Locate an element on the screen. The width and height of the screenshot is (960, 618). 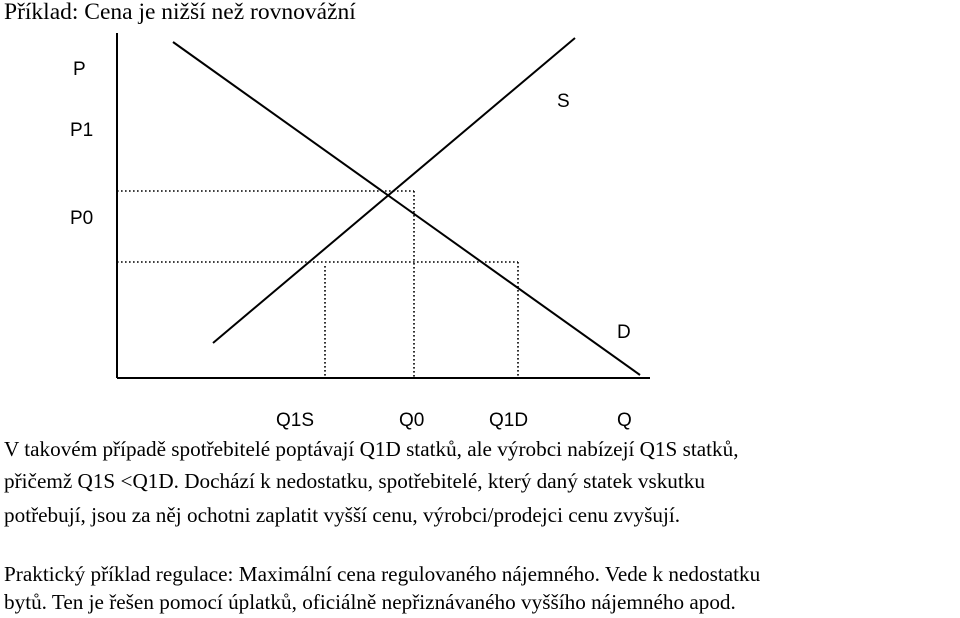
x-tick-label: Q1S is located at coordinates (295, 420).